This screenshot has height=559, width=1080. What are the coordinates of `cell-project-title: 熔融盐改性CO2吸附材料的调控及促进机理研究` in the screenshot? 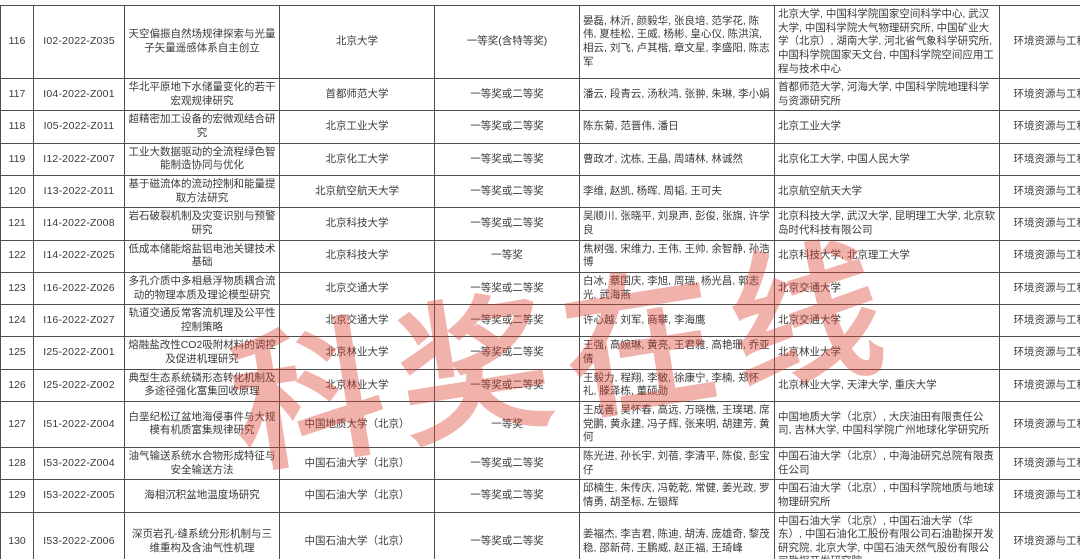 It's located at (202, 353).